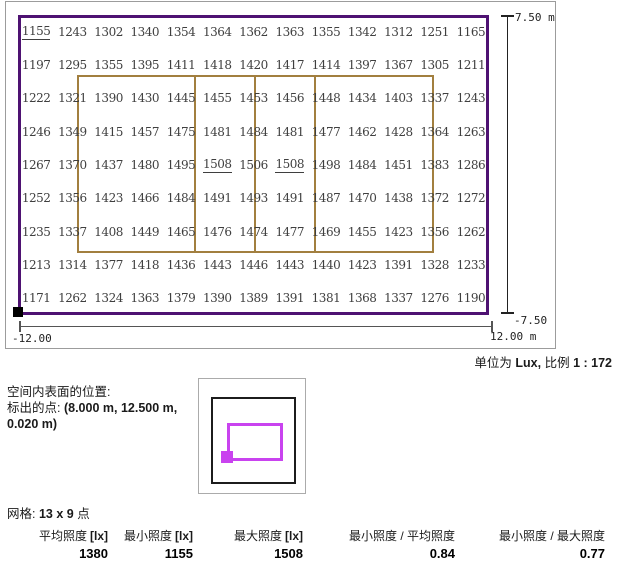 Image resolution: width=620 pixels, height=561 pixels. Describe the element at coordinates (181, 131) in the screenshot. I see `grid-value: 1475` at that location.